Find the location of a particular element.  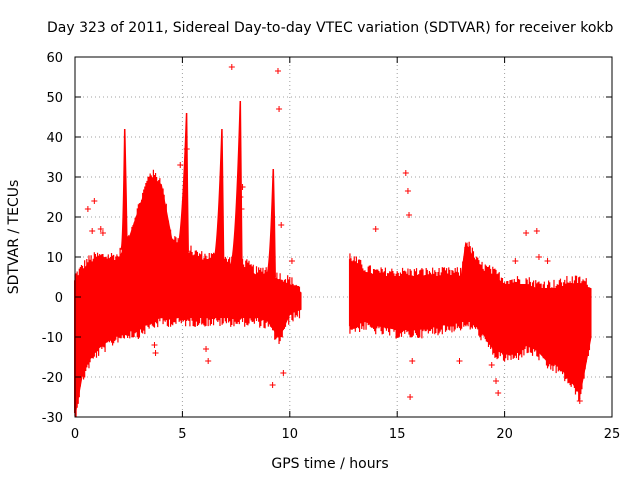

x-tick-label: 0 is located at coordinates (75, 434).